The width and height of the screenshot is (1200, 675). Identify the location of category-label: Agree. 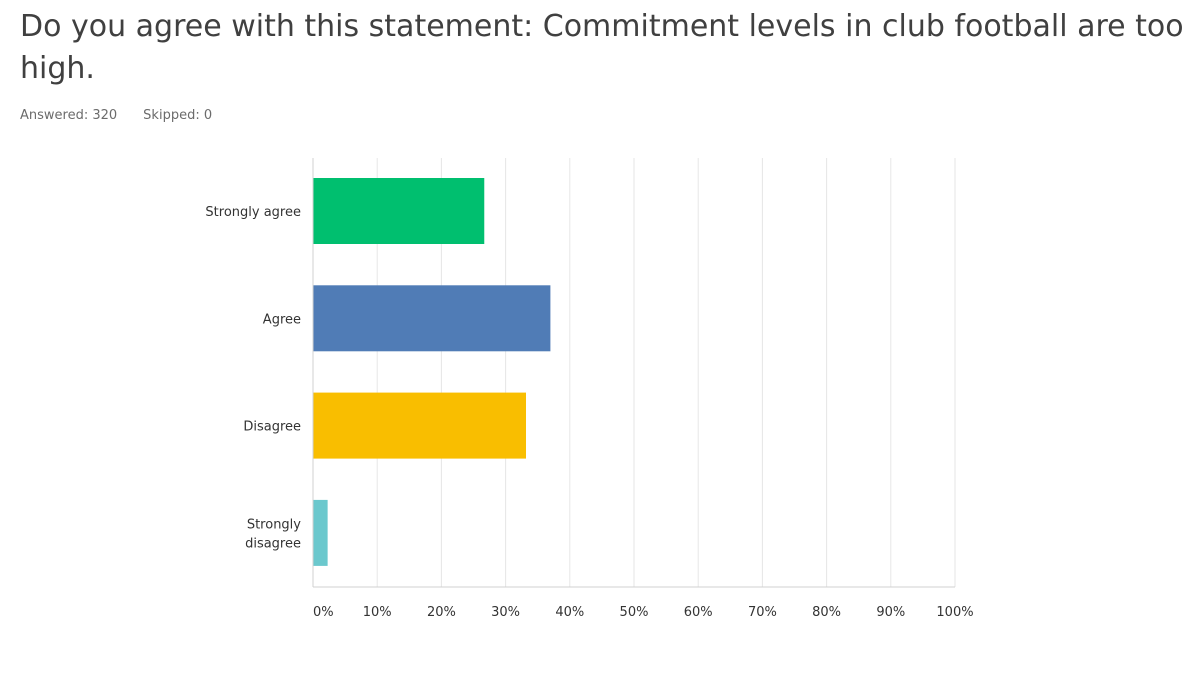
(282, 319).